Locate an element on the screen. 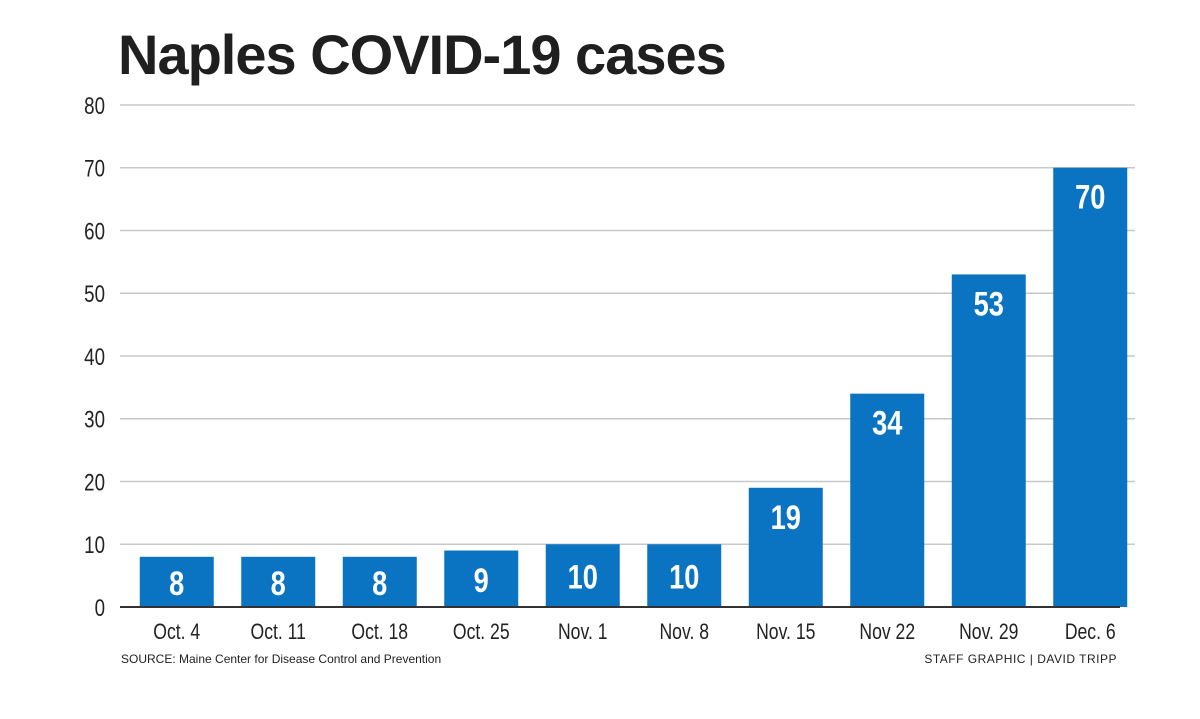 The width and height of the screenshot is (1200, 719). bar-value-label: 9 is located at coordinates (481, 580).